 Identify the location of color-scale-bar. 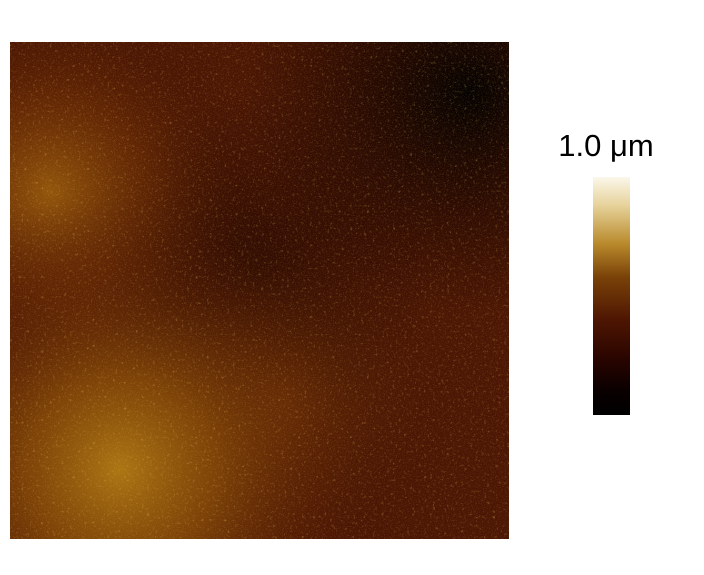
(611, 296).